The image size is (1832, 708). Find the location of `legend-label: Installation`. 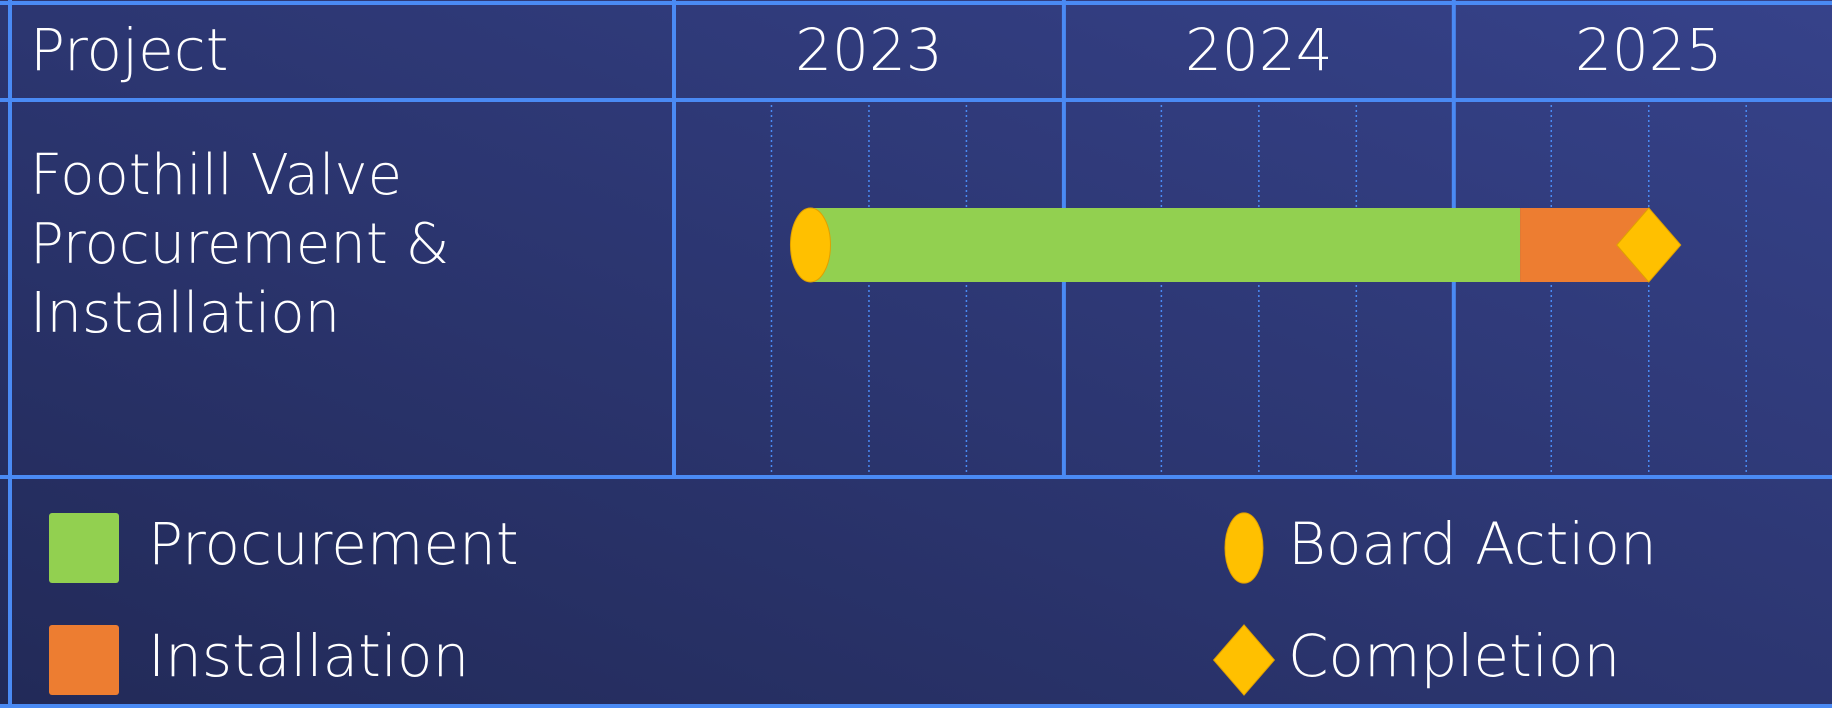

legend-label: Installation is located at coordinates (308, 656).